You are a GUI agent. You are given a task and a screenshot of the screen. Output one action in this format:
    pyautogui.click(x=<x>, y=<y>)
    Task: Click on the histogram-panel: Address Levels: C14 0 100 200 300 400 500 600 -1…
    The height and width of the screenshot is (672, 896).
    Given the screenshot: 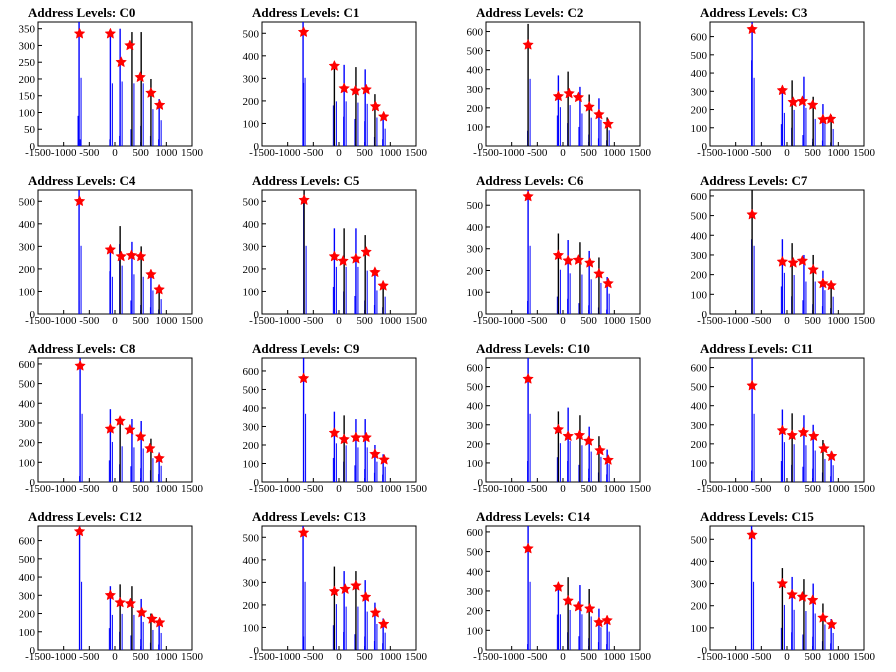 What is the action you would take?
    pyautogui.click(x=560, y=588)
    